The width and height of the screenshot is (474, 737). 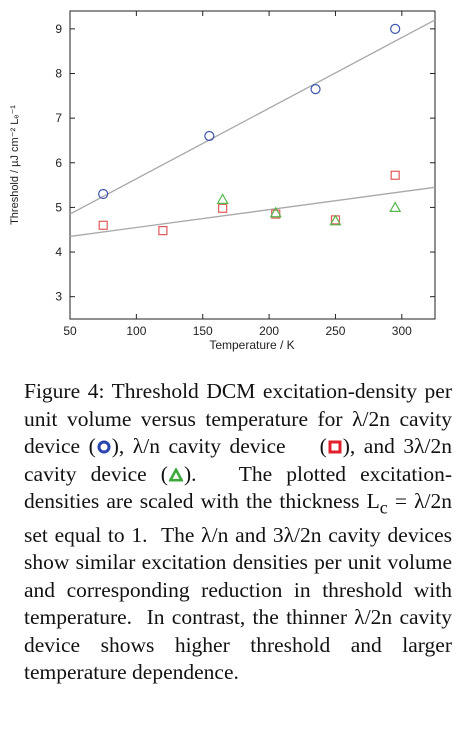 I want to click on y-tick-label: 6, so click(x=58, y=163).